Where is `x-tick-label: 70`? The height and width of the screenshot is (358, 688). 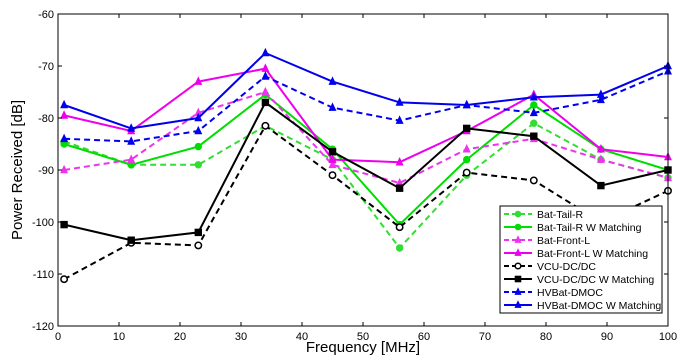 x-tick-label: 70 is located at coordinates (485, 337).